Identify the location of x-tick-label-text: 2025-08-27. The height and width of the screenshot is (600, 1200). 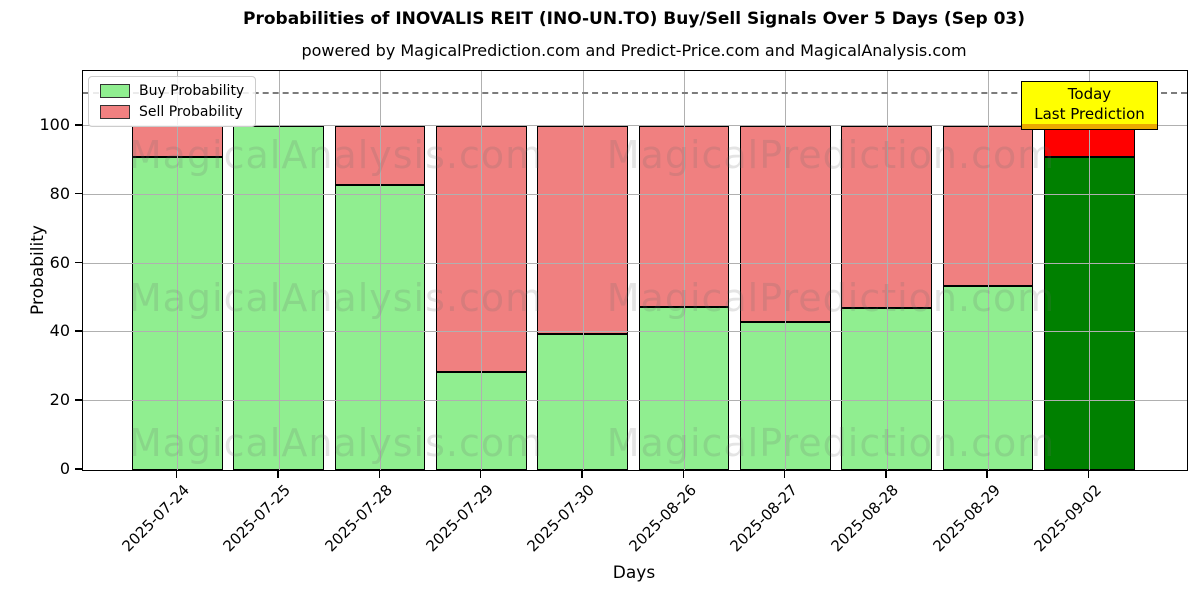
(764, 518).